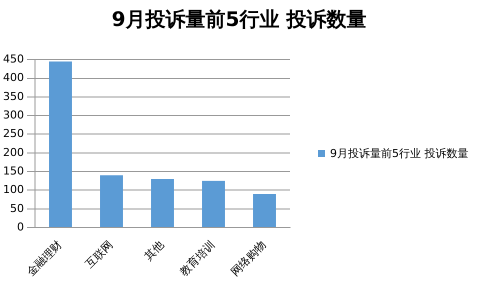 Image resolution: width=478 pixels, height=282 pixels. I want to click on y-tick-label: 150, so click(13, 171).